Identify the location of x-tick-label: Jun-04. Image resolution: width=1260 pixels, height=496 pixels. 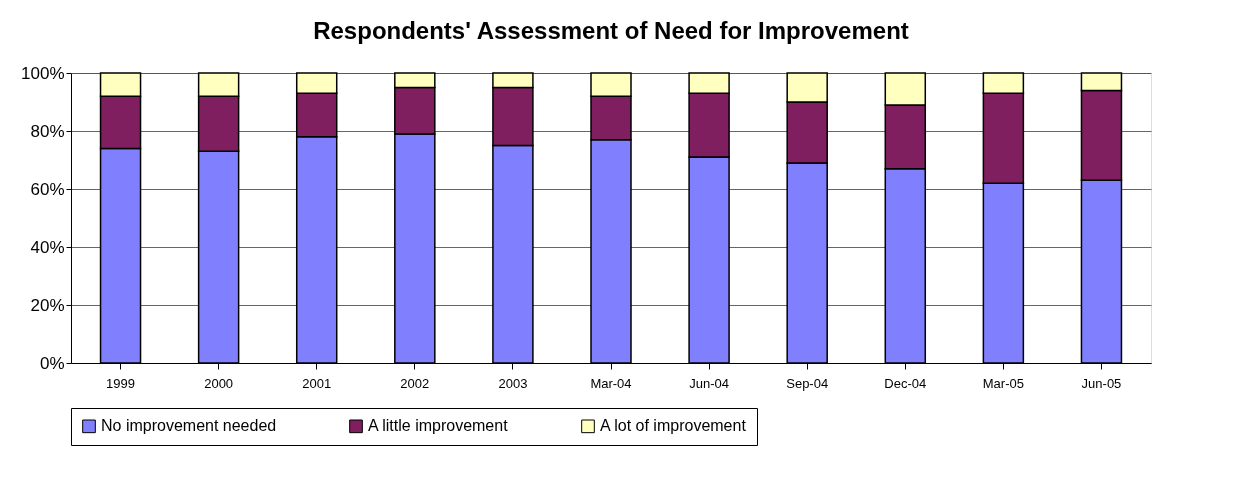
(709, 383).